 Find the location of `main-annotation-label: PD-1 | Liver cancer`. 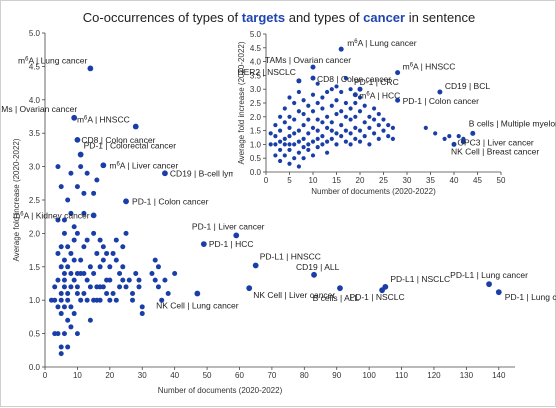

main-annotation-label: PD-1 | Liver cancer is located at coordinates (228, 226).